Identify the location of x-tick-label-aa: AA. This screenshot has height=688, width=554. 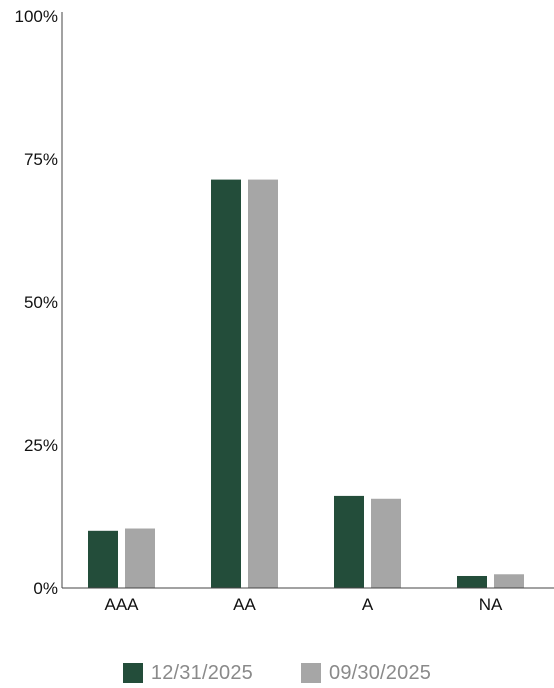
(244, 604).